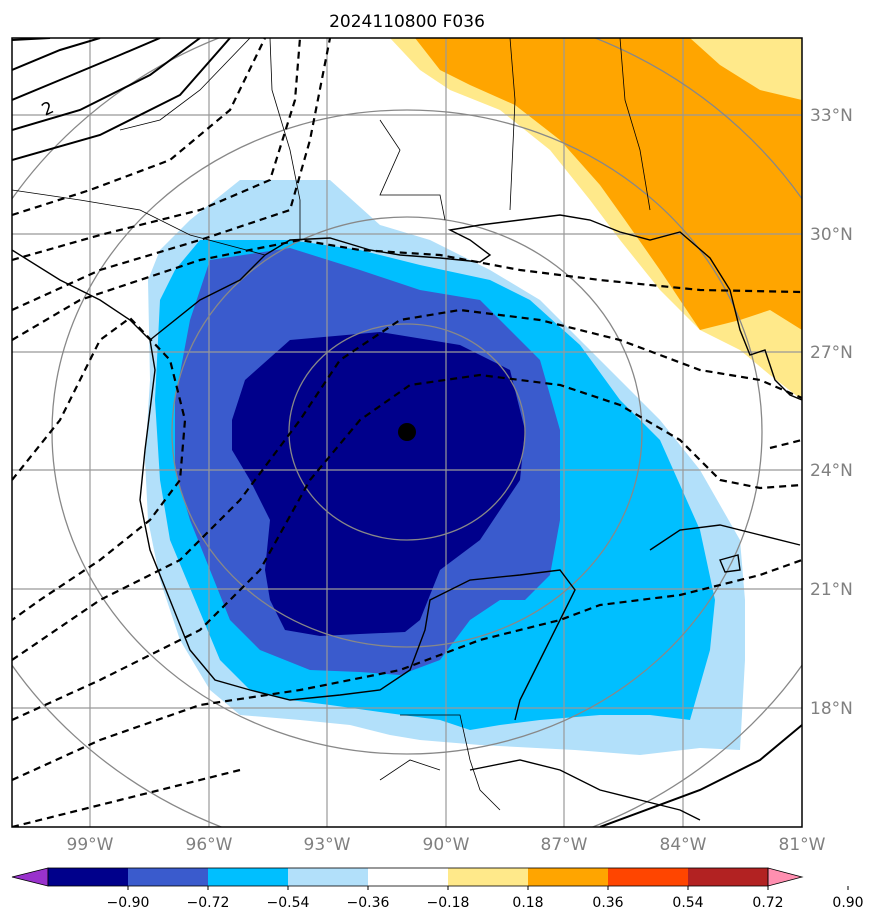 The width and height of the screenshot is (873, 924). I want to click on lon-label: 84°W, so click(683, 845).